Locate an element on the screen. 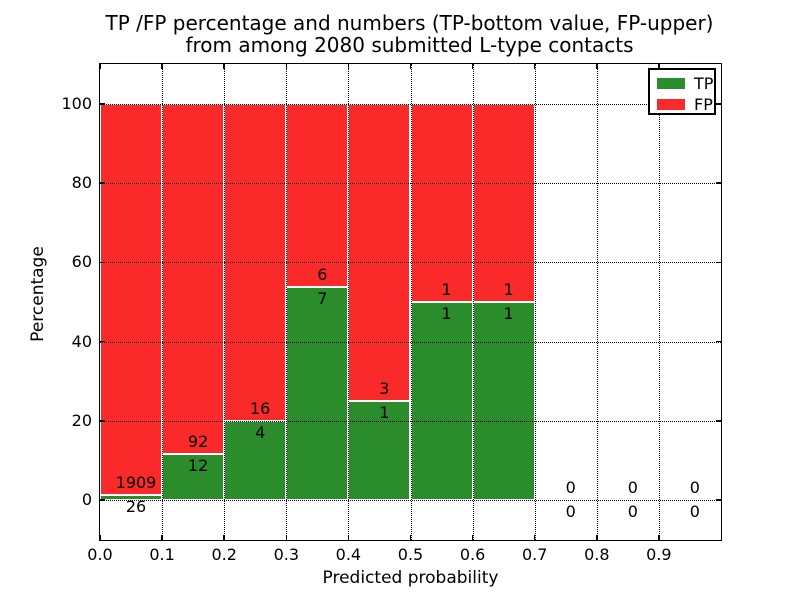 This screenshot has height=600, width=800. legend-label-tp: TP is located at coordinates (704, 83).